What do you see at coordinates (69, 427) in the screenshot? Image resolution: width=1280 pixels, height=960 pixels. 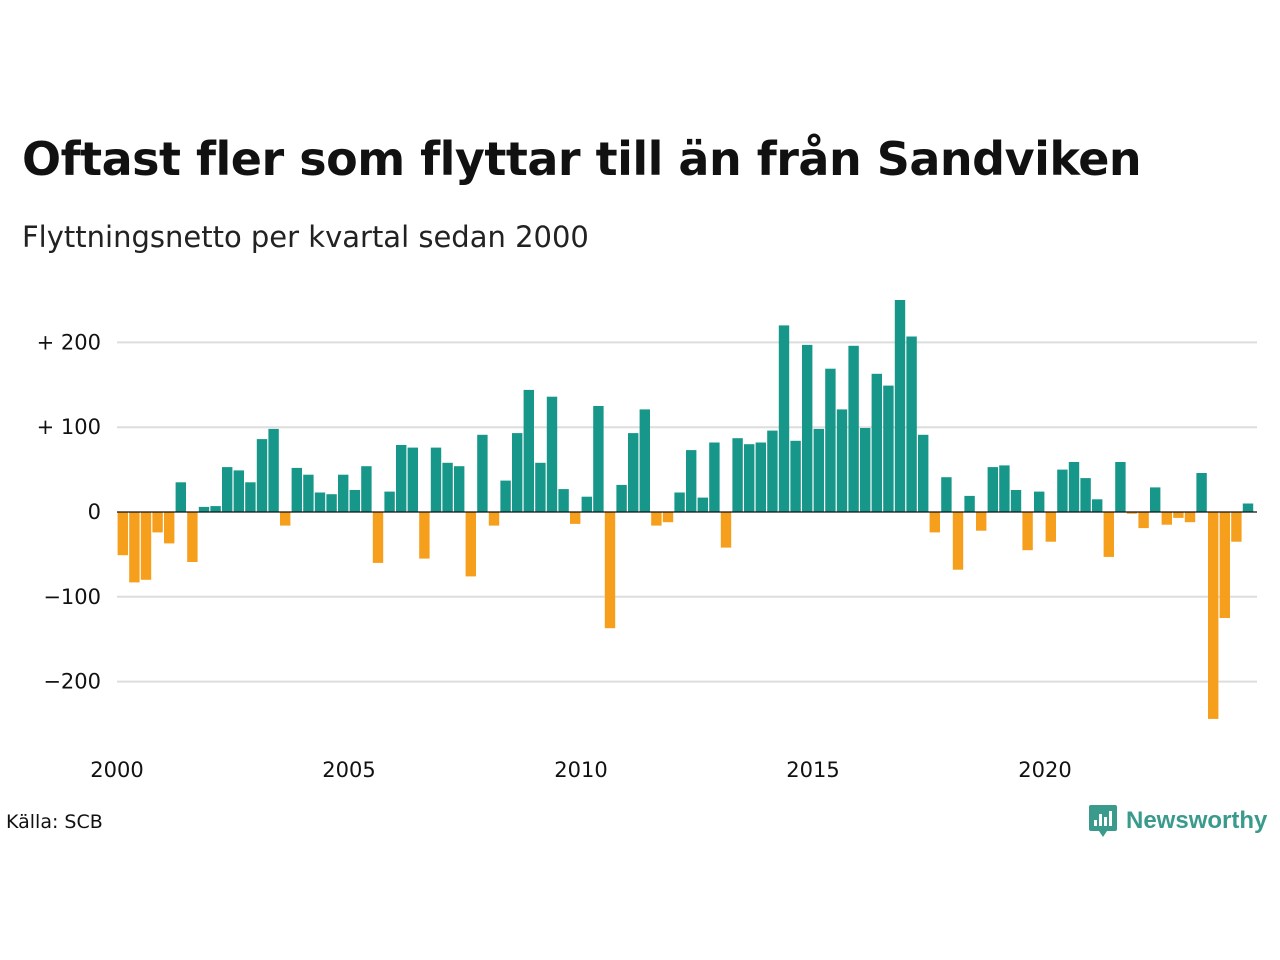 I see `y-tick-label: + 100` at bounding box center [69, 427].